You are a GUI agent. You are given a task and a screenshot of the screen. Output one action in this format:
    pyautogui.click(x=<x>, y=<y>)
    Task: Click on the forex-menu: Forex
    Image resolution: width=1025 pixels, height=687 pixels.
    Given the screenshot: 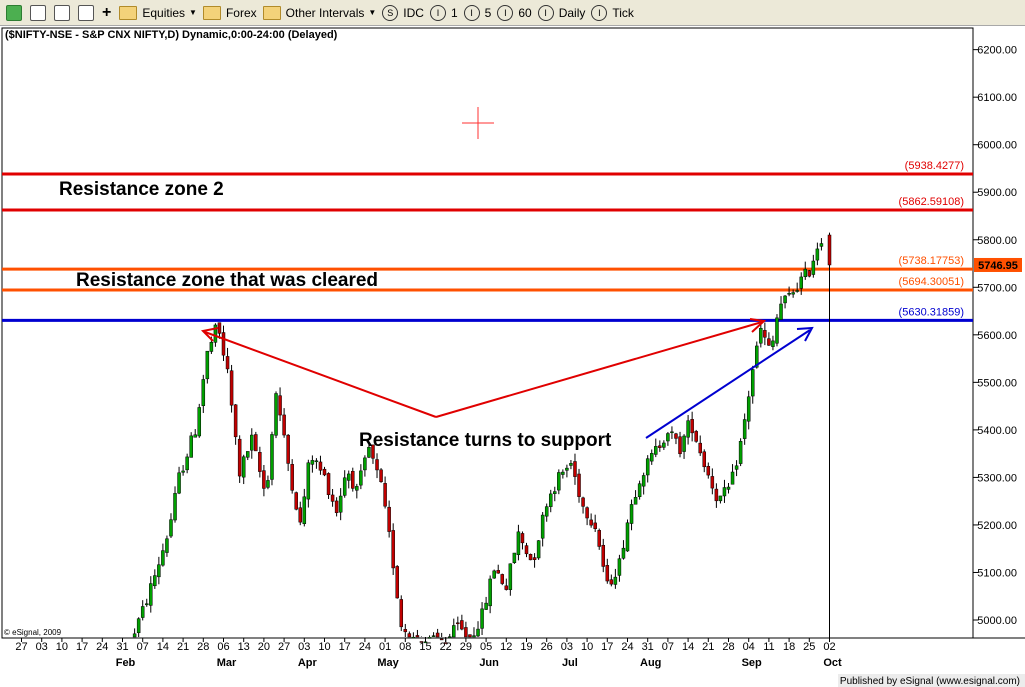 What is the action you would take?
    pyautogui.click(x=229, y=13)
    